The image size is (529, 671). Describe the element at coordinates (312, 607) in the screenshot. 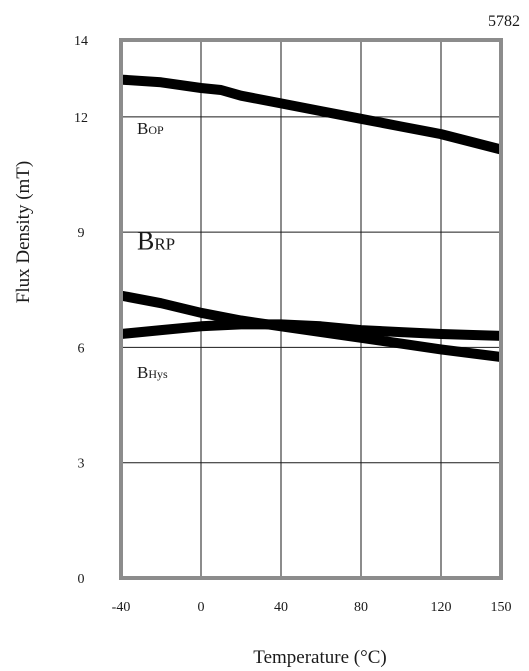

I see `x-axis-ticks: -40 0 40 80 120 150` at that location.